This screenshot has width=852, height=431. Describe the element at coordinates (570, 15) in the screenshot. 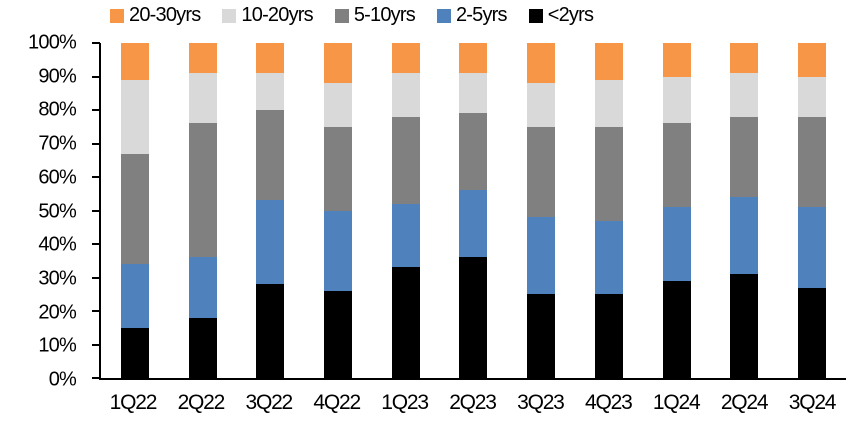

I see `legend-label: <2yrs` at that location.